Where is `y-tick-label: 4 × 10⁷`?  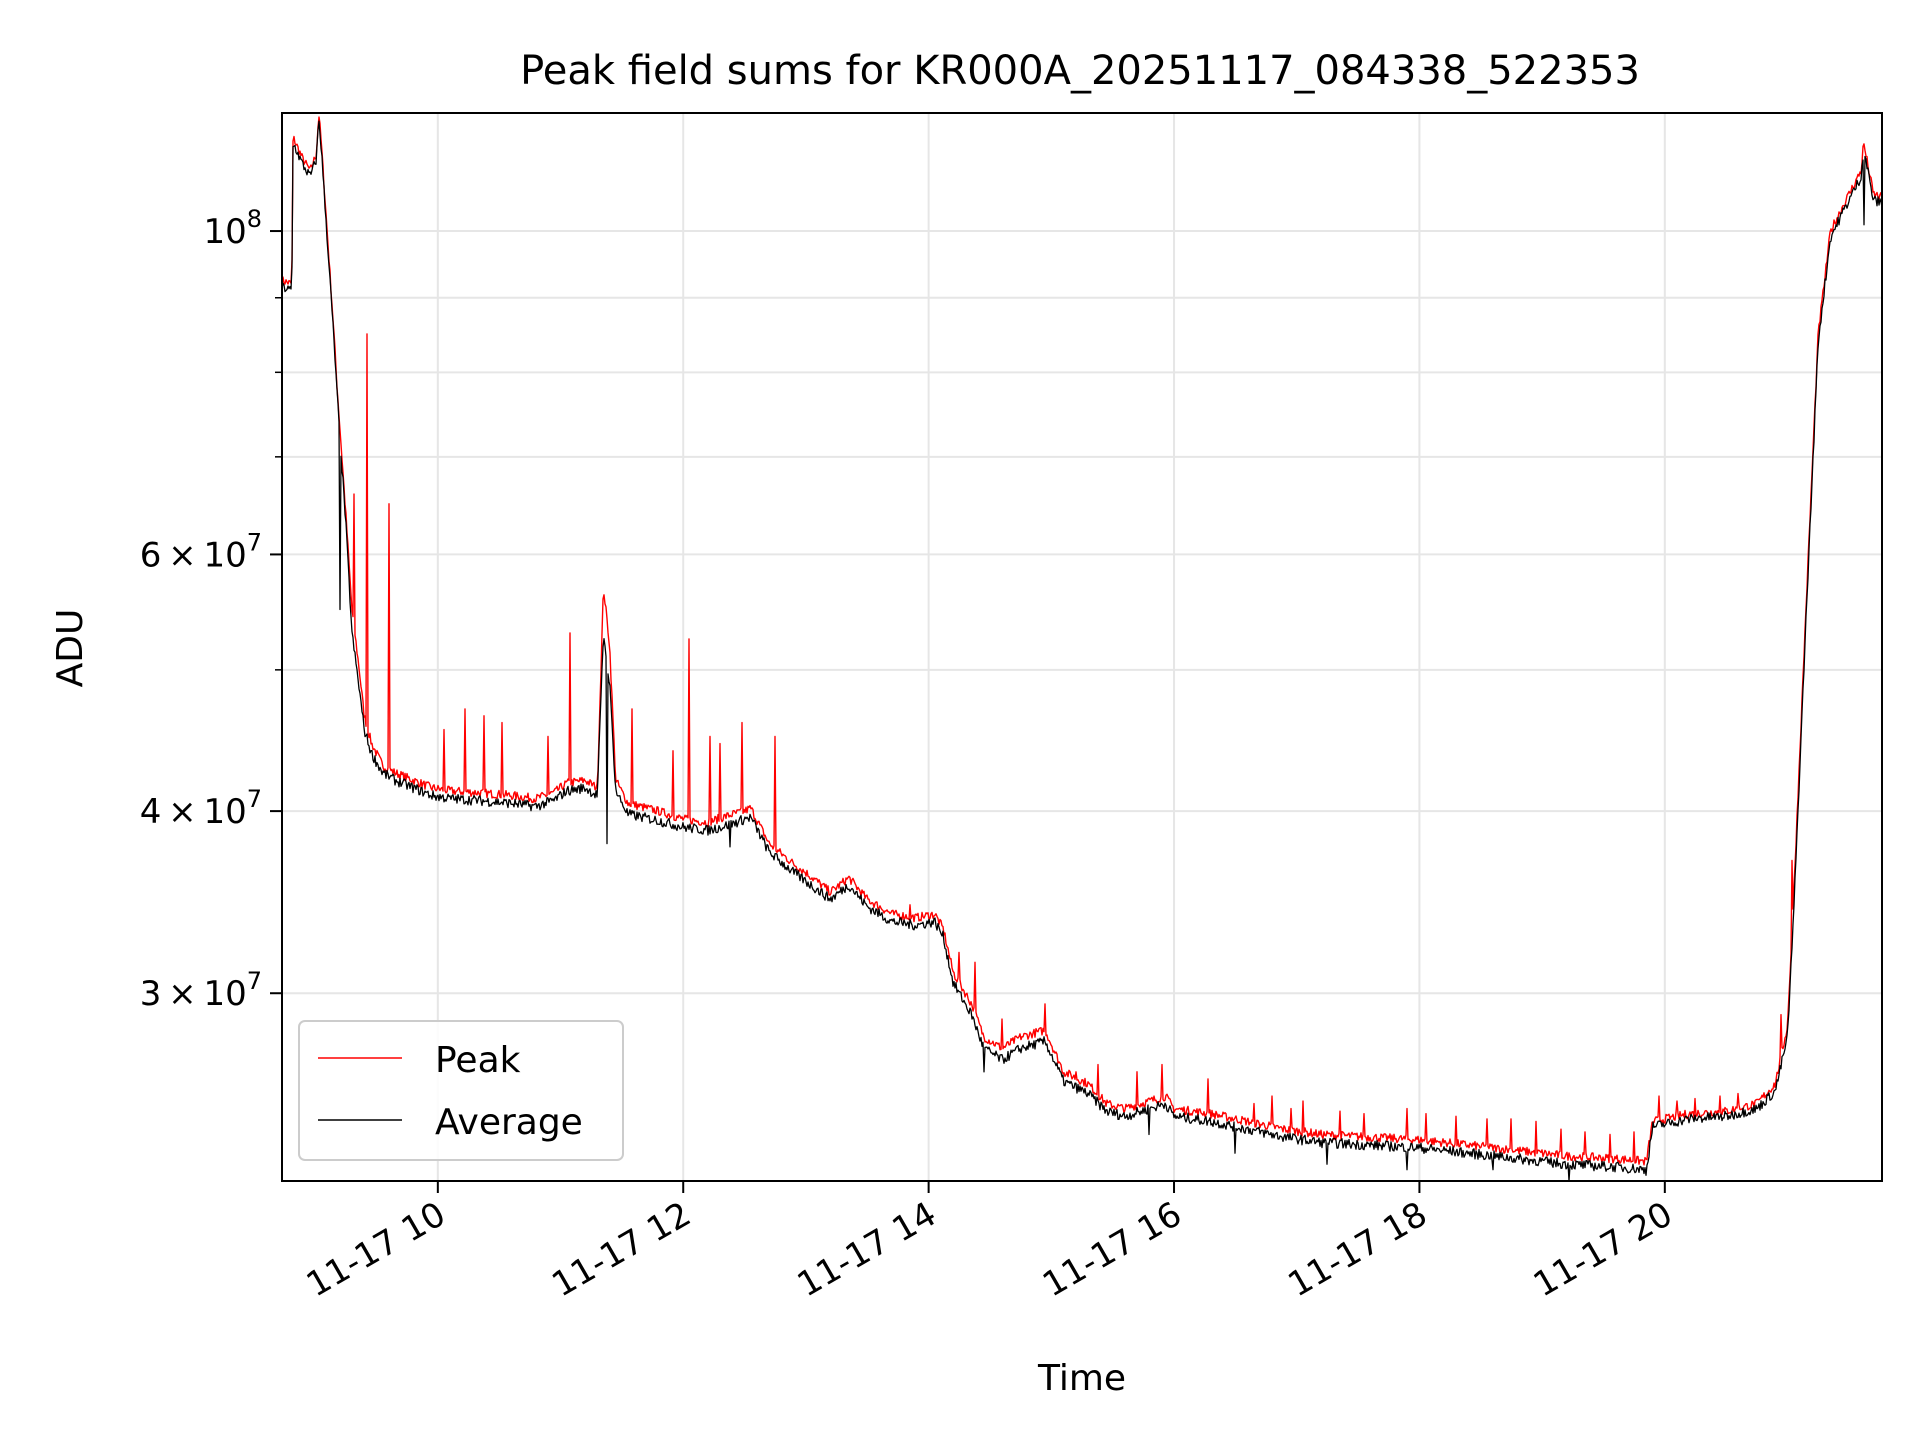 y-tick-label: 4 × 10⁷ is located at coordinates (201, 808).